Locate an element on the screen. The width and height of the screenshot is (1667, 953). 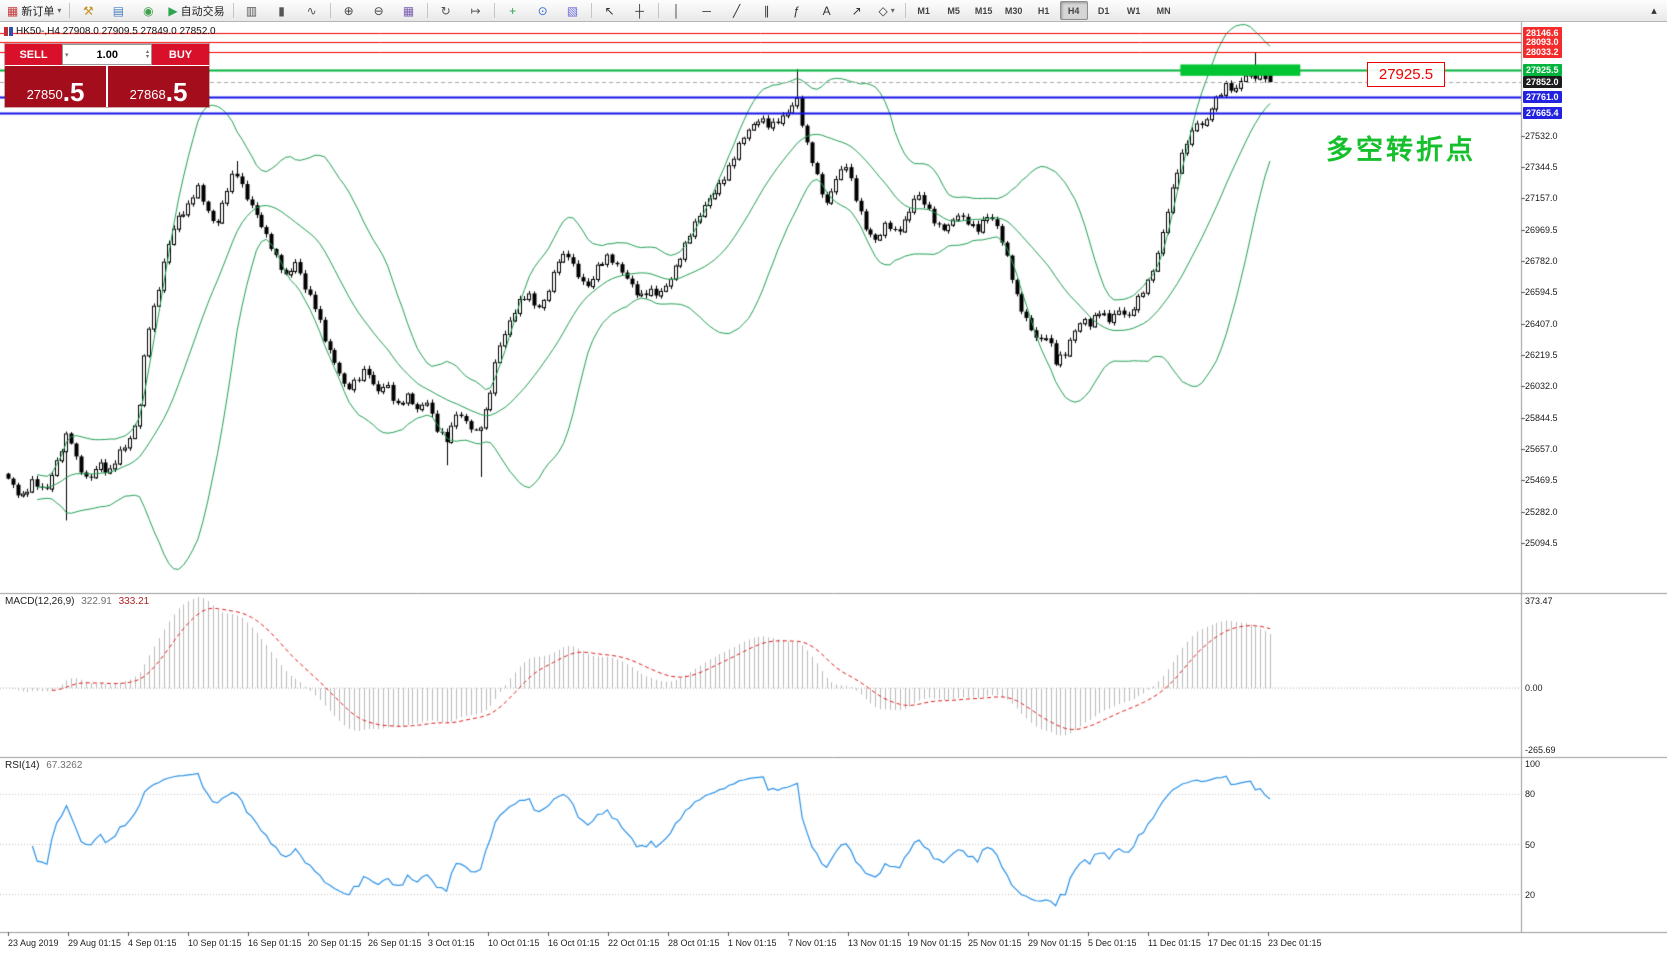
timeframe-m5-button: M5 is located at coordinates (953, 10).